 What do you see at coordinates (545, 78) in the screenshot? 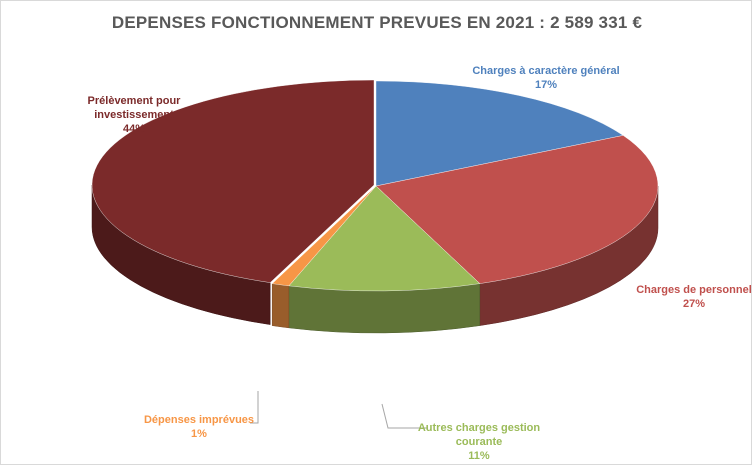
I see `slice-label-0: Charges à caractère général 17%` at bounding box center [545, 78].